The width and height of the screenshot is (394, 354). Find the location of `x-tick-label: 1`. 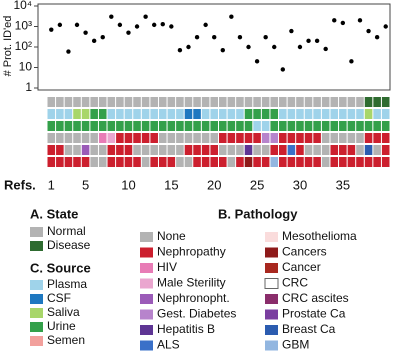

x-tick-label: 1 is located at coordinates (51, 184).